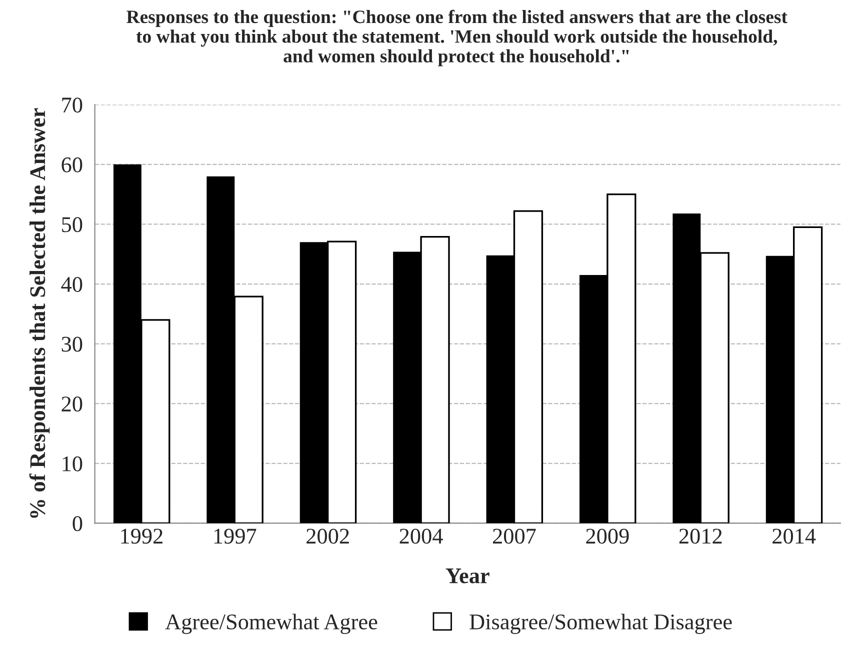 The image size is (862, 654). What do you see at coordinates (468, 576) in the screenshot?
I see `x-axis-title: Year` at bounding box center [468, 576].